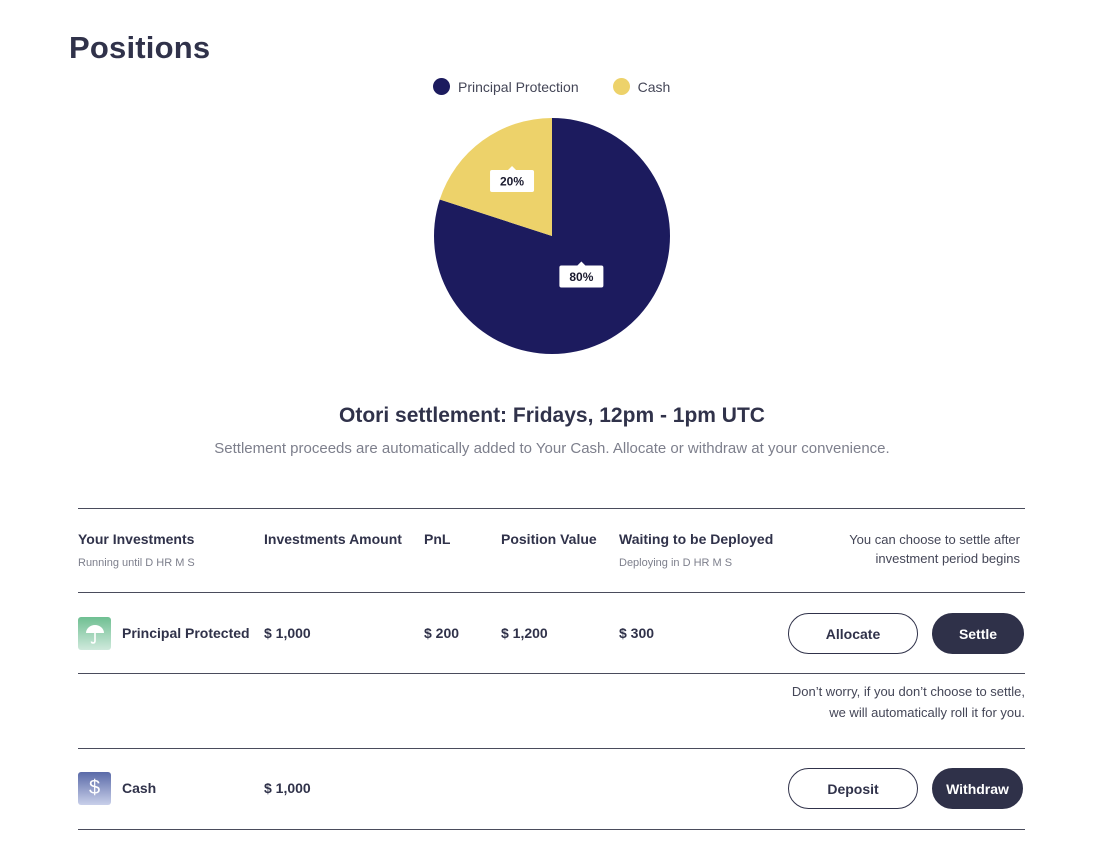 This screenshot has width=1104, height=863. What do you see at coordinates (696, 539) in the screenshot?
I see `header-waiting-to-be-deployed: Waiting to be Deployed` at bounding box center [696, 539].